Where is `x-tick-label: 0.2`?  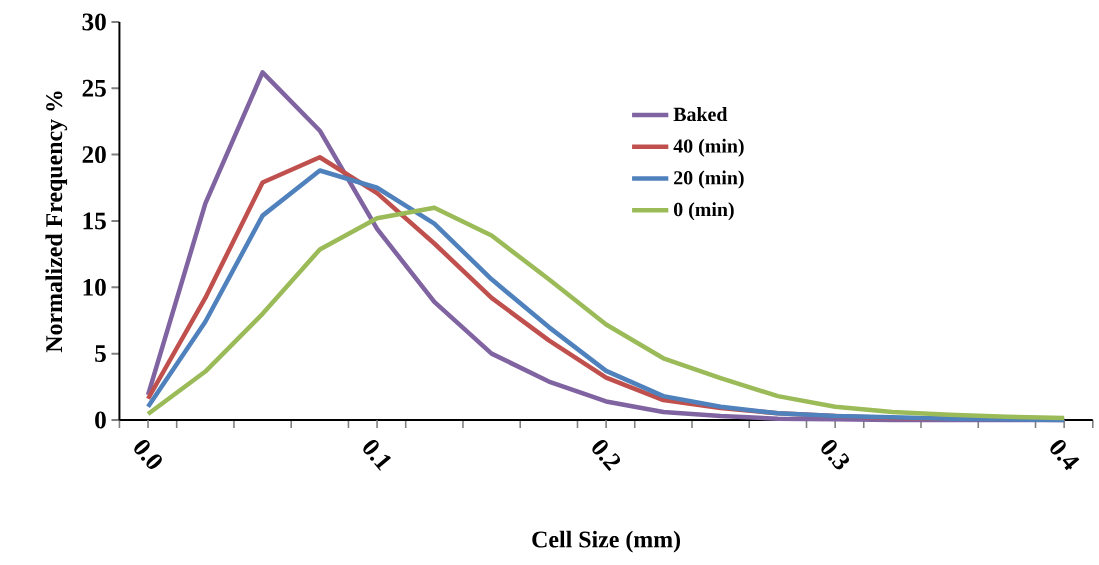
x-tick-label: 0.2 is located at coordinates (606, 455).